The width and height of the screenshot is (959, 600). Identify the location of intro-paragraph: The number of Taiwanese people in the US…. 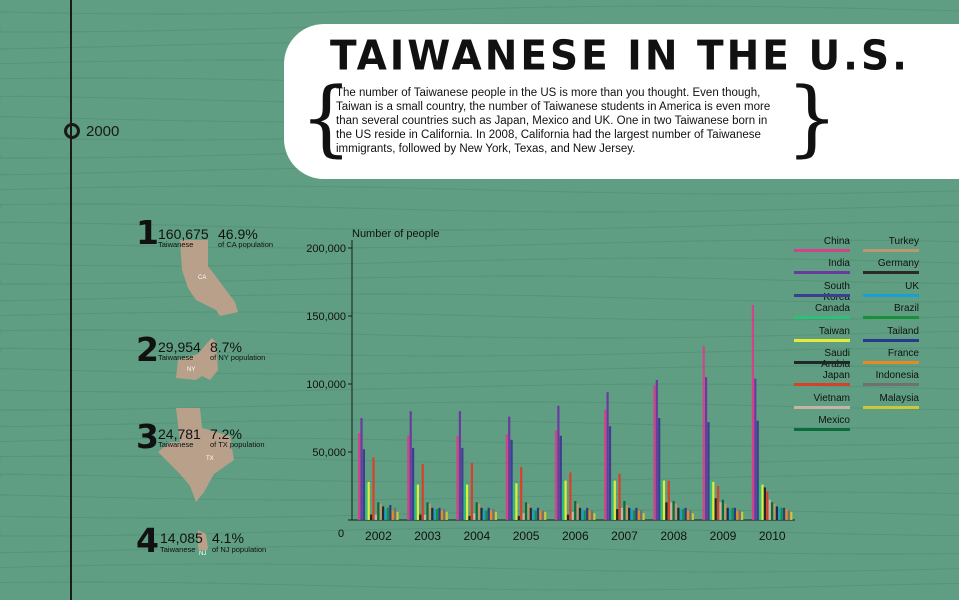
(553, 121).